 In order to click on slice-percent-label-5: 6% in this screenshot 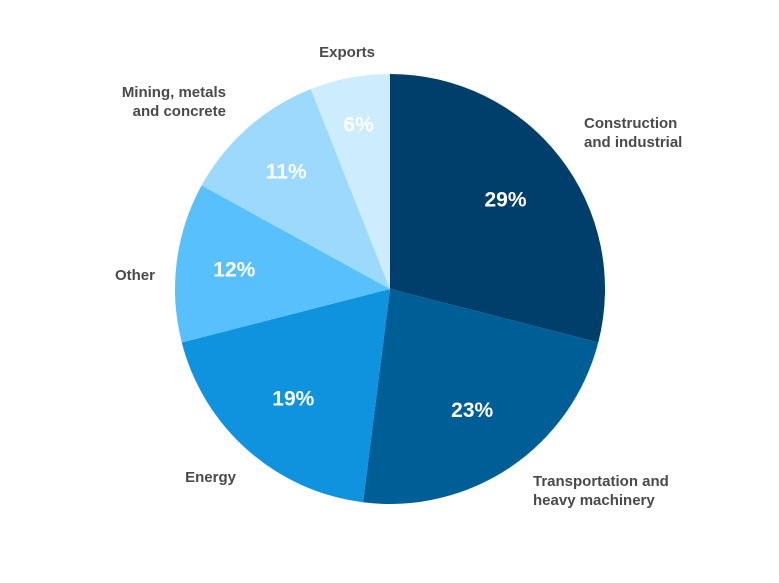, I will do `click(358, 124)`.